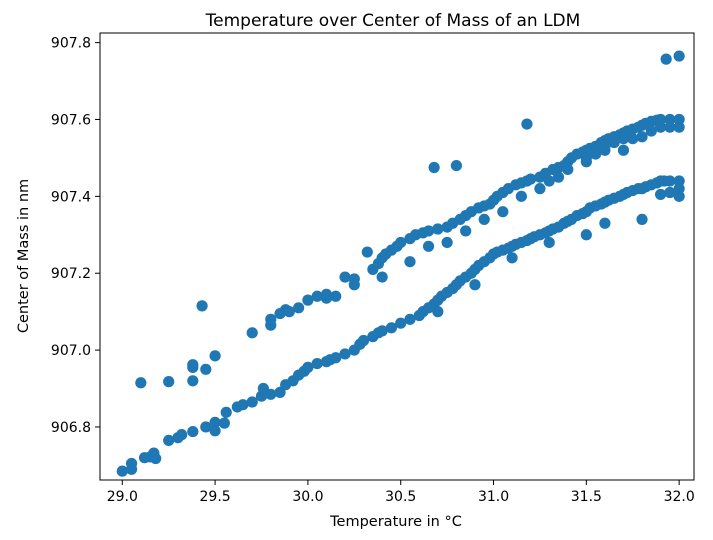 The image size is (713, 540). What do you see at coordinates (395, 522) in the screenshot?
I see `x-axis-label: Temperature in °C` at bounding box center [395, 522].